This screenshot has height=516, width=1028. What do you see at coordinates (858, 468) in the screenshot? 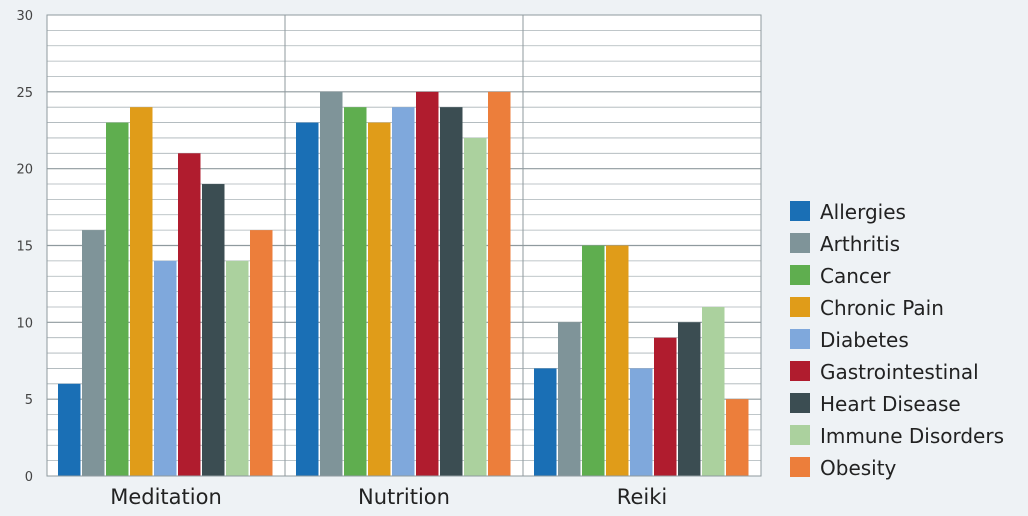
I see `legend-label: Obesity` at bounding box center [858, 468].